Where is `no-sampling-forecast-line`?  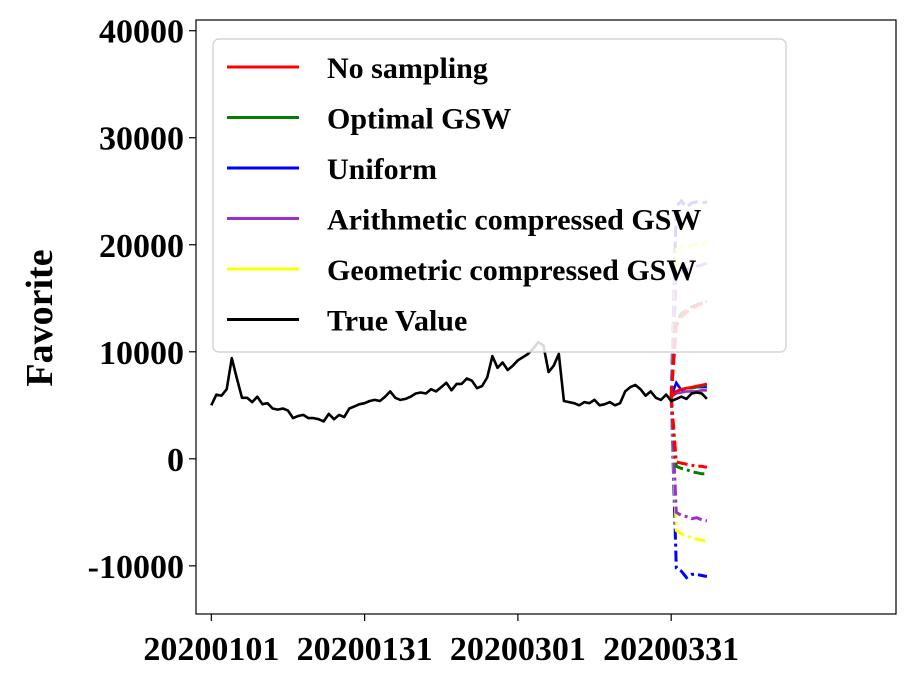 no-sampling-forecast-line is located at coordinates (689, 390).